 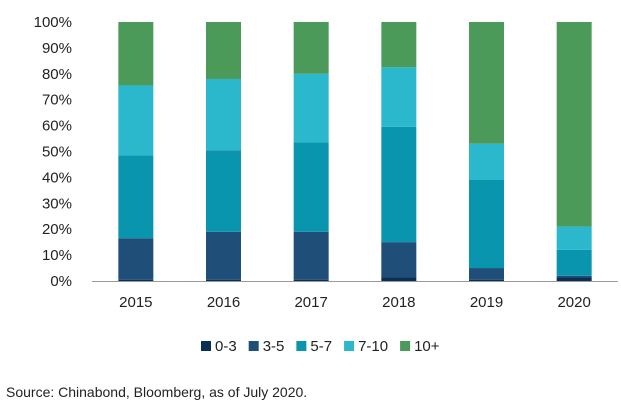 What do you see at coordinates (57, 177) in the screenshot?
I see `y-tick-label: 40%` at bounding box center [57, 177].